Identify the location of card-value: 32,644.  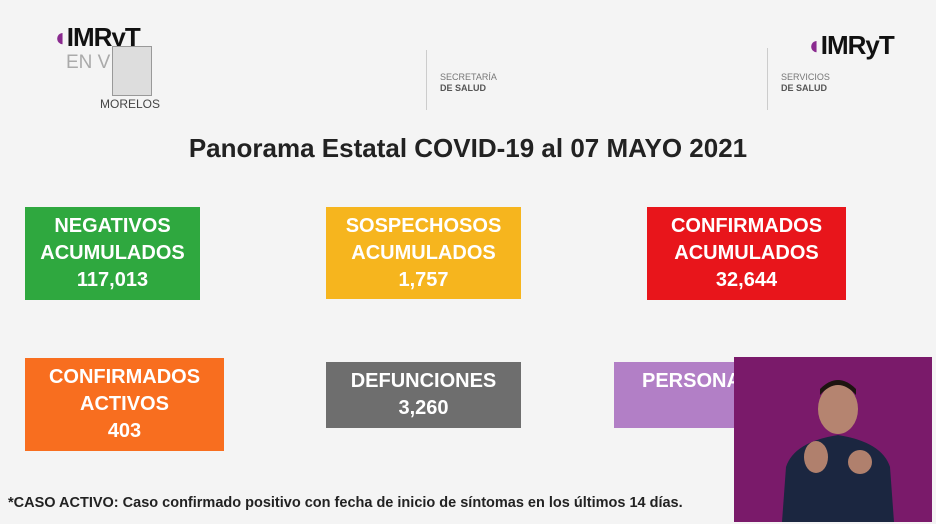
(746, 280).